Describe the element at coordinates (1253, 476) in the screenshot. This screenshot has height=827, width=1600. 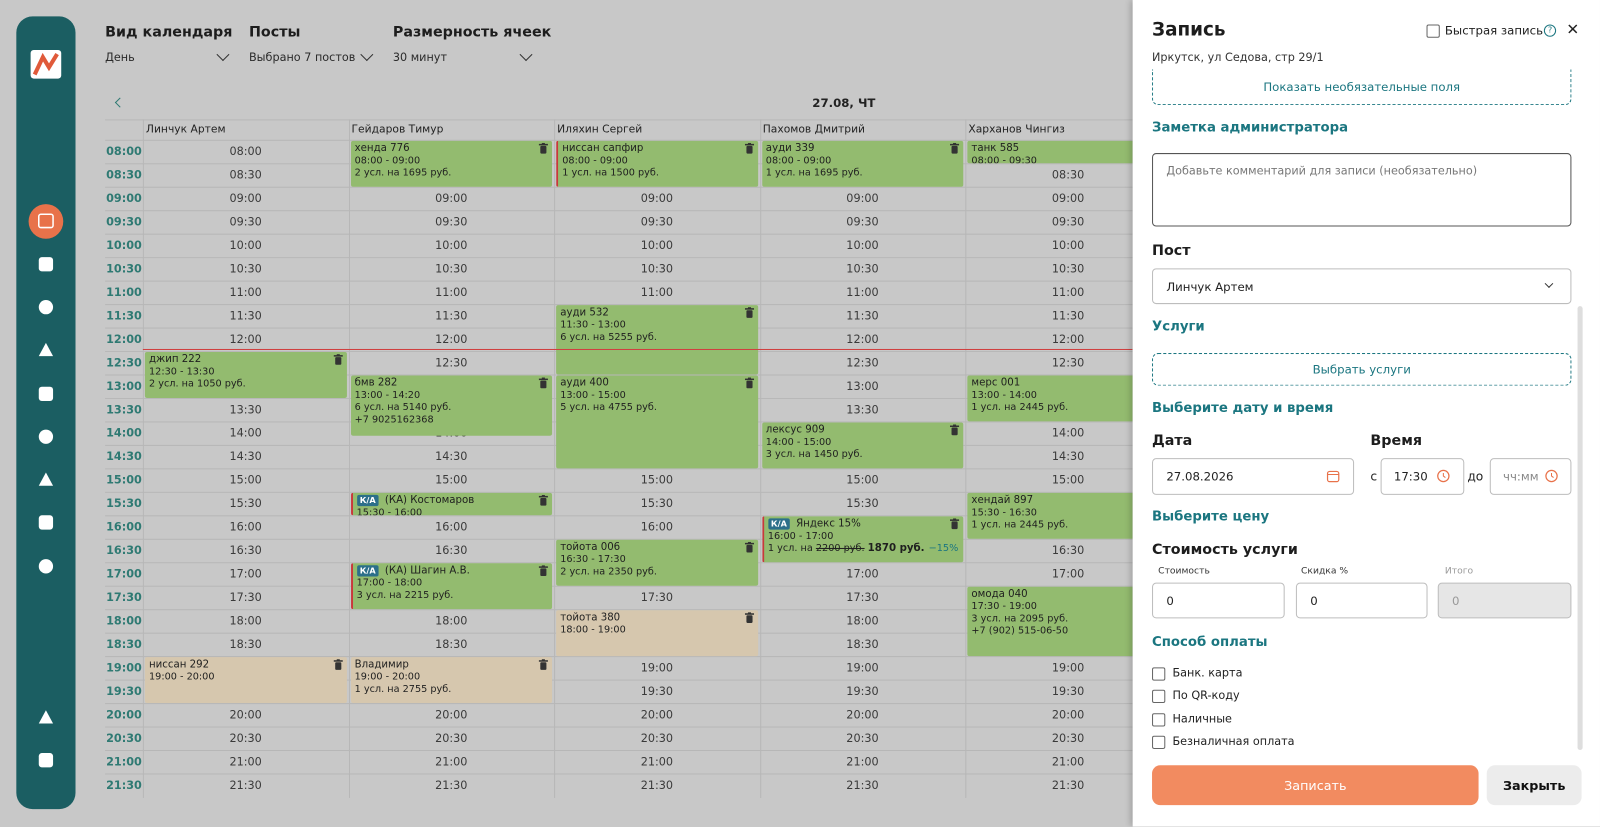
I see `date-input: 27.08.2026` at that location.